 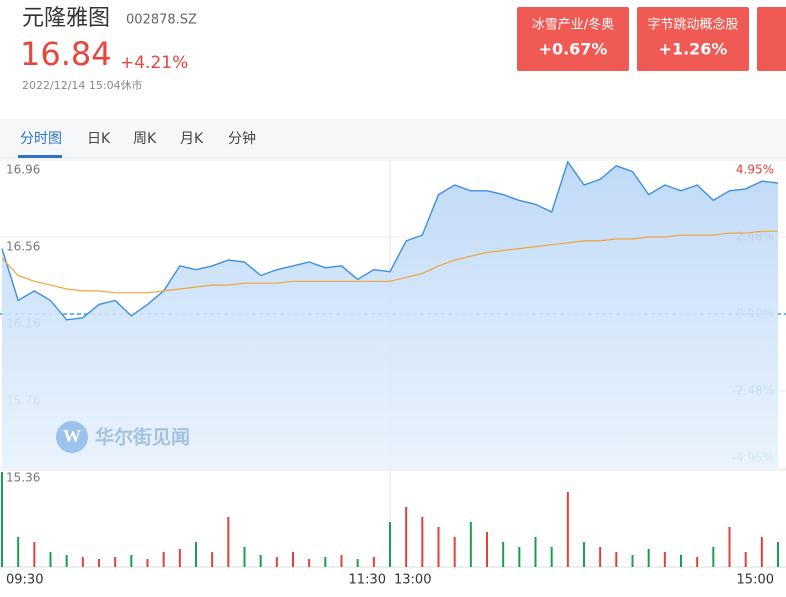 What do you see at coordinates (573, 25) in the screenshot?
I see `tag-name: 冰雪产业/冬奥` at bounding box center [573, 25].